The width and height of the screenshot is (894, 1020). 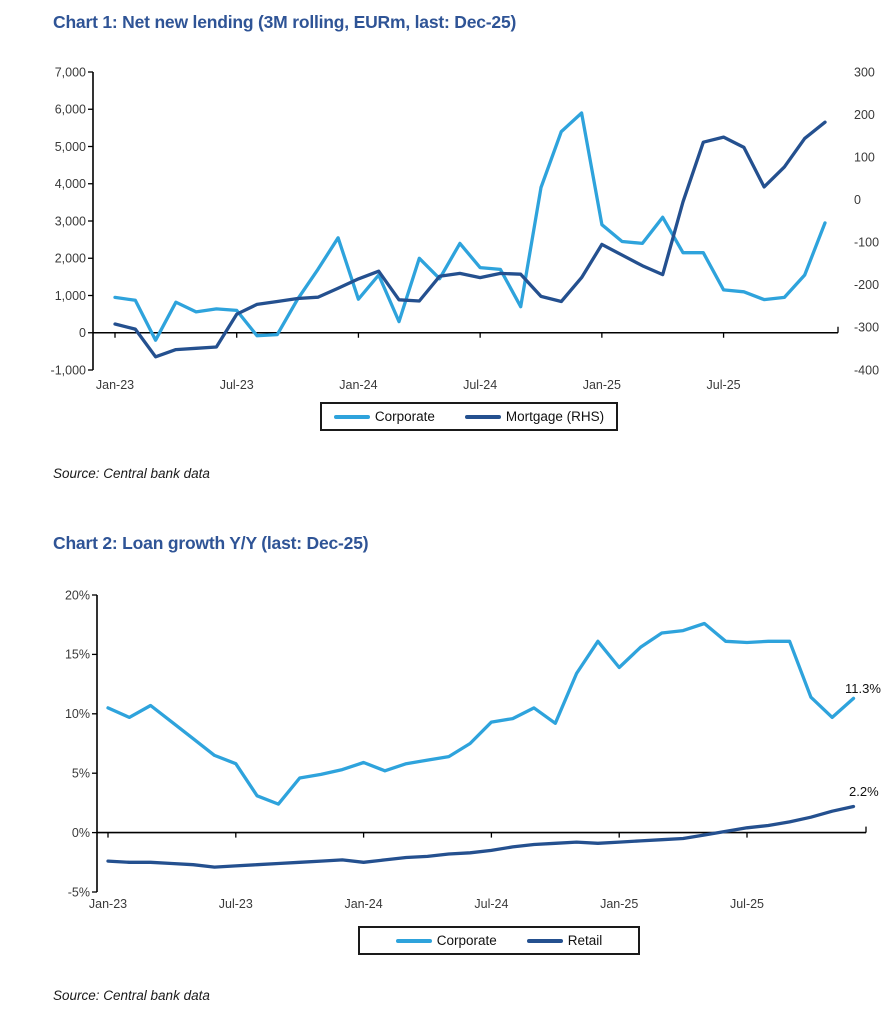 I want to click on legend-label-retail: Retail, so click(x=585, y=940).